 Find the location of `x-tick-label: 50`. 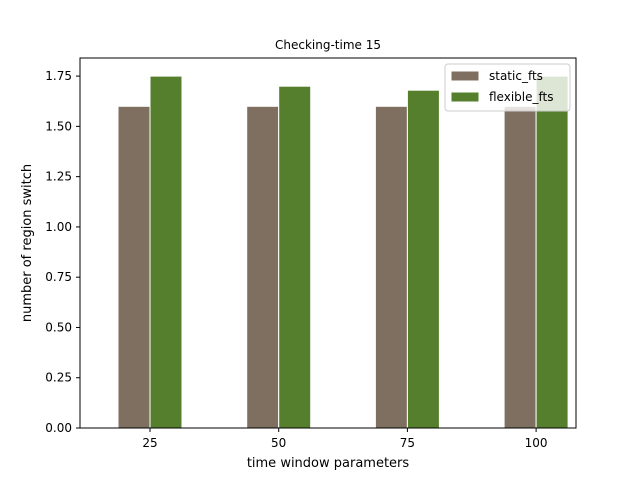

x-tick-label: 50 is located at coordinates (278, 443).